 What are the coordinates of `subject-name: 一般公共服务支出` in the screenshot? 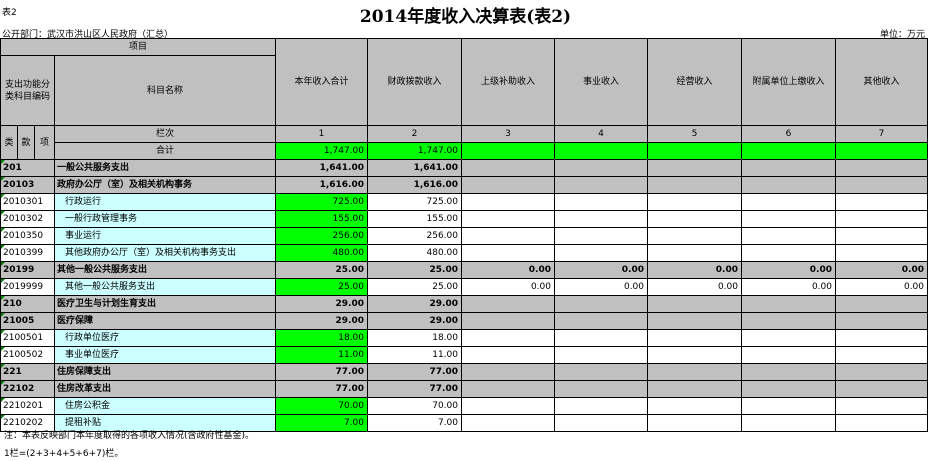 It's located at (165, 168).